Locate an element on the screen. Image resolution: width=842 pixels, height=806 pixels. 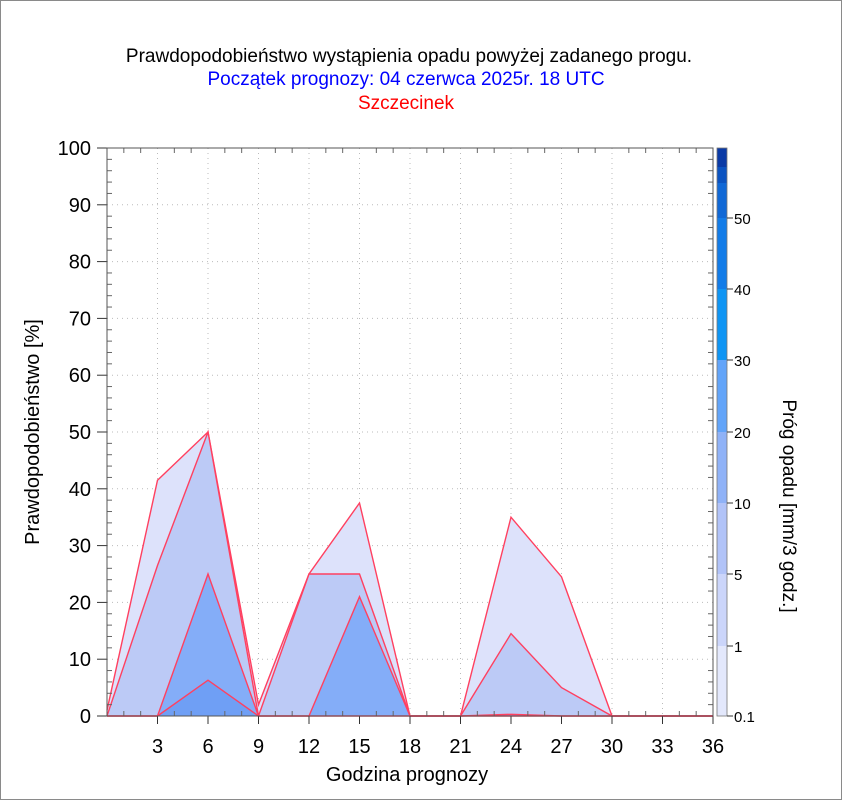
x-tick-label: 24 is located at coordinates (511, 747).